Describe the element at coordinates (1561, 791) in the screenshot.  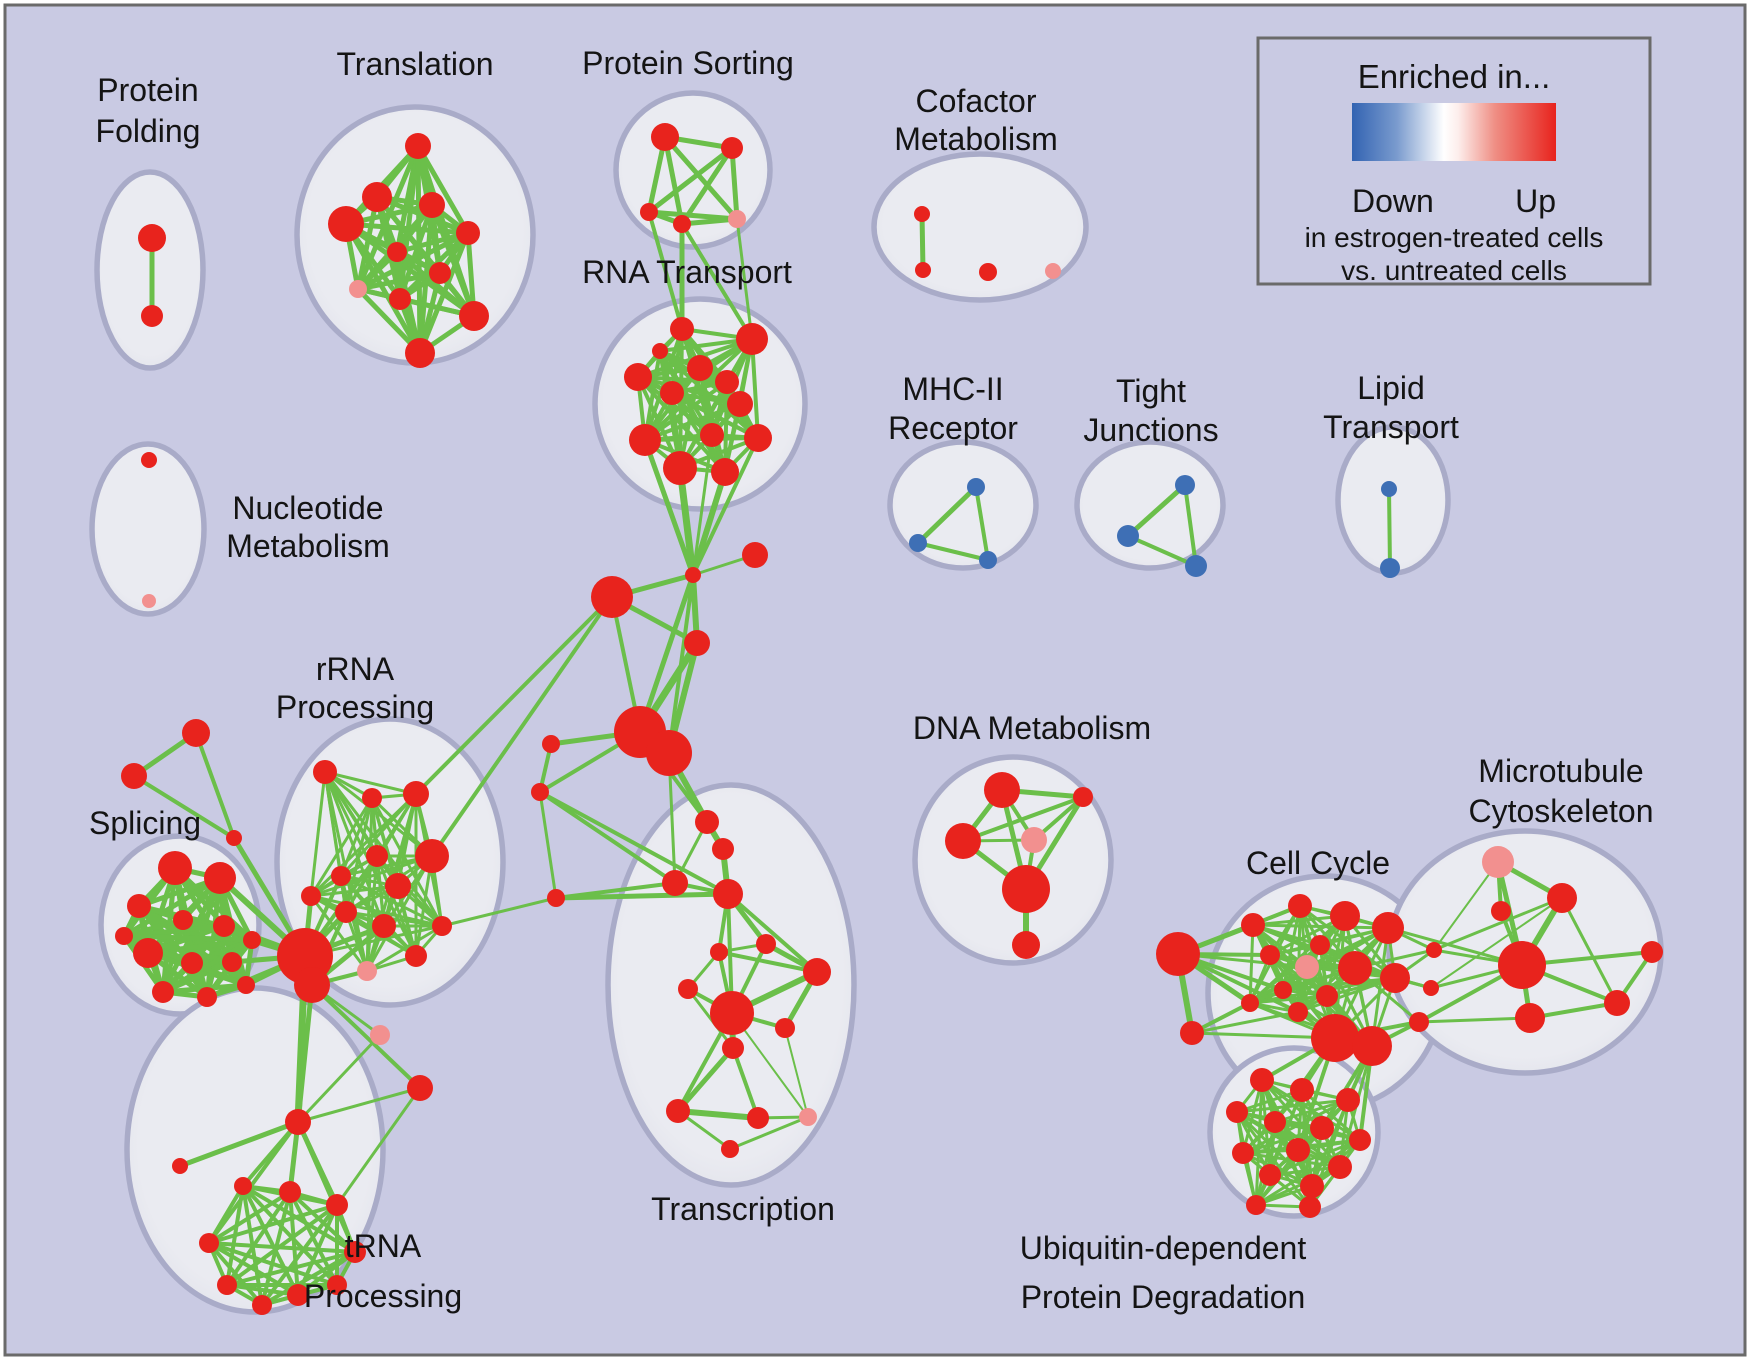
I see `cluster-label-microtubule-cytoskeleton: Microtubule Cytoskeleton` at that location.